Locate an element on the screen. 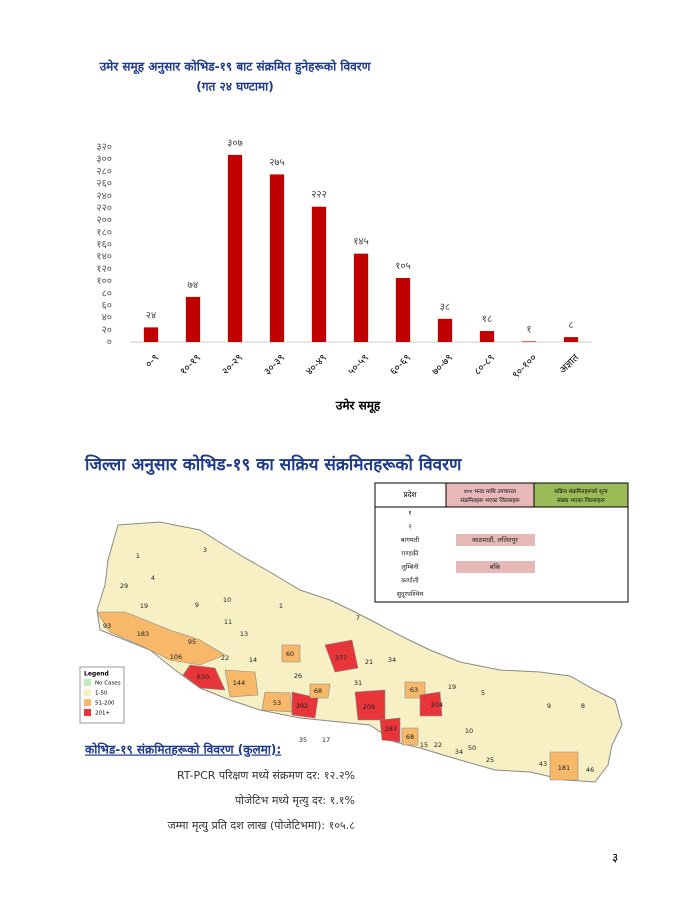  y-tick-label: २० is located at coordinates (107, 330).